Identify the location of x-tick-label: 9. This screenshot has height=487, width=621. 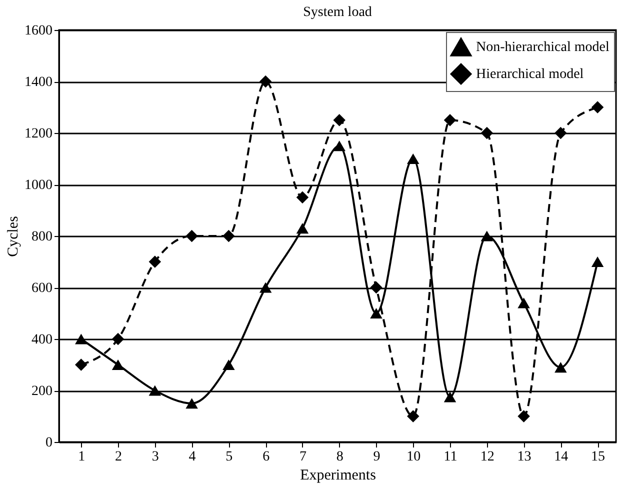
(376, 457).